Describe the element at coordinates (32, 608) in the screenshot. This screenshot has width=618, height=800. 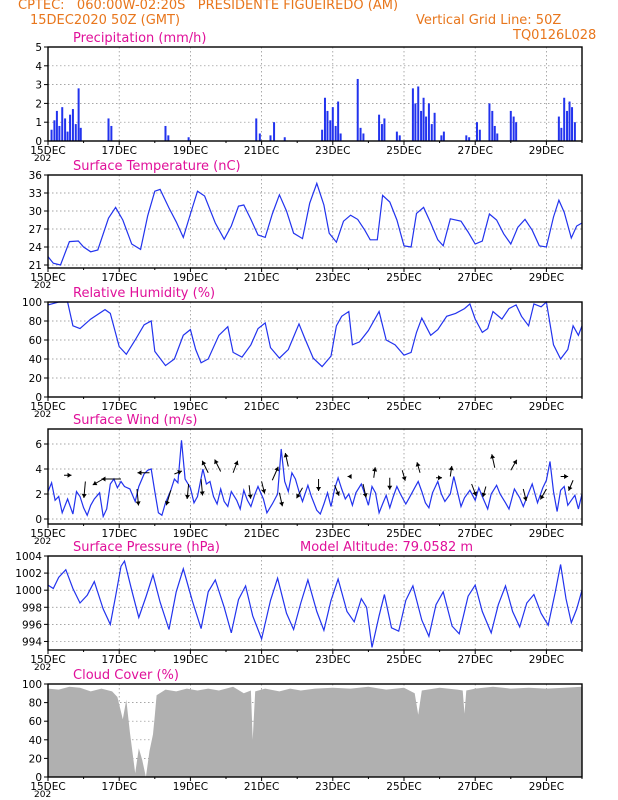
I see `y-tick-label: 998` at that location.